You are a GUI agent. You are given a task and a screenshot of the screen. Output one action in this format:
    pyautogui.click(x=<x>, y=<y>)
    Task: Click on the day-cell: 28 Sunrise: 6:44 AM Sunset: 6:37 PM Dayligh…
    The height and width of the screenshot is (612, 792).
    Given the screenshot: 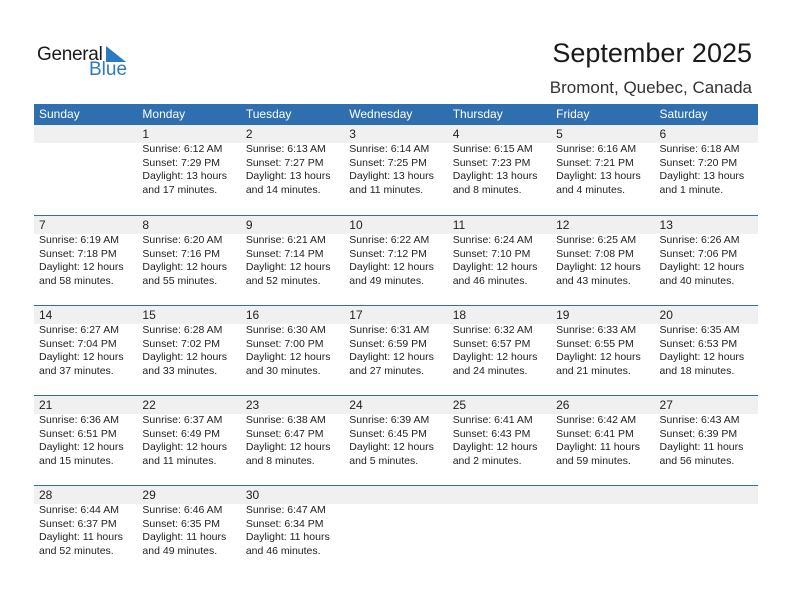 What is the action you would take?
    pyautogui.click(x=85, y=530)
    